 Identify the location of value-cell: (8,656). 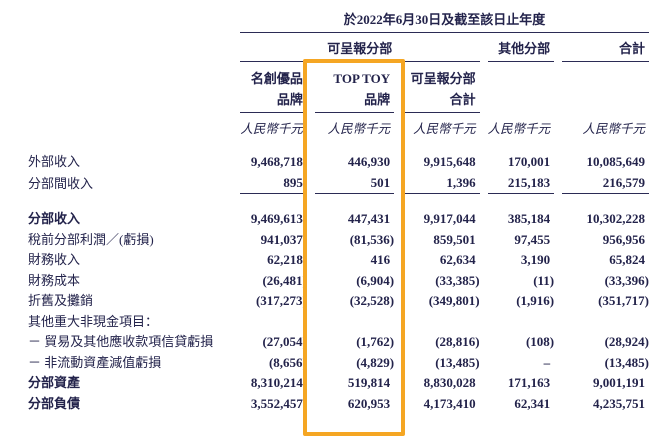
(287, 362).